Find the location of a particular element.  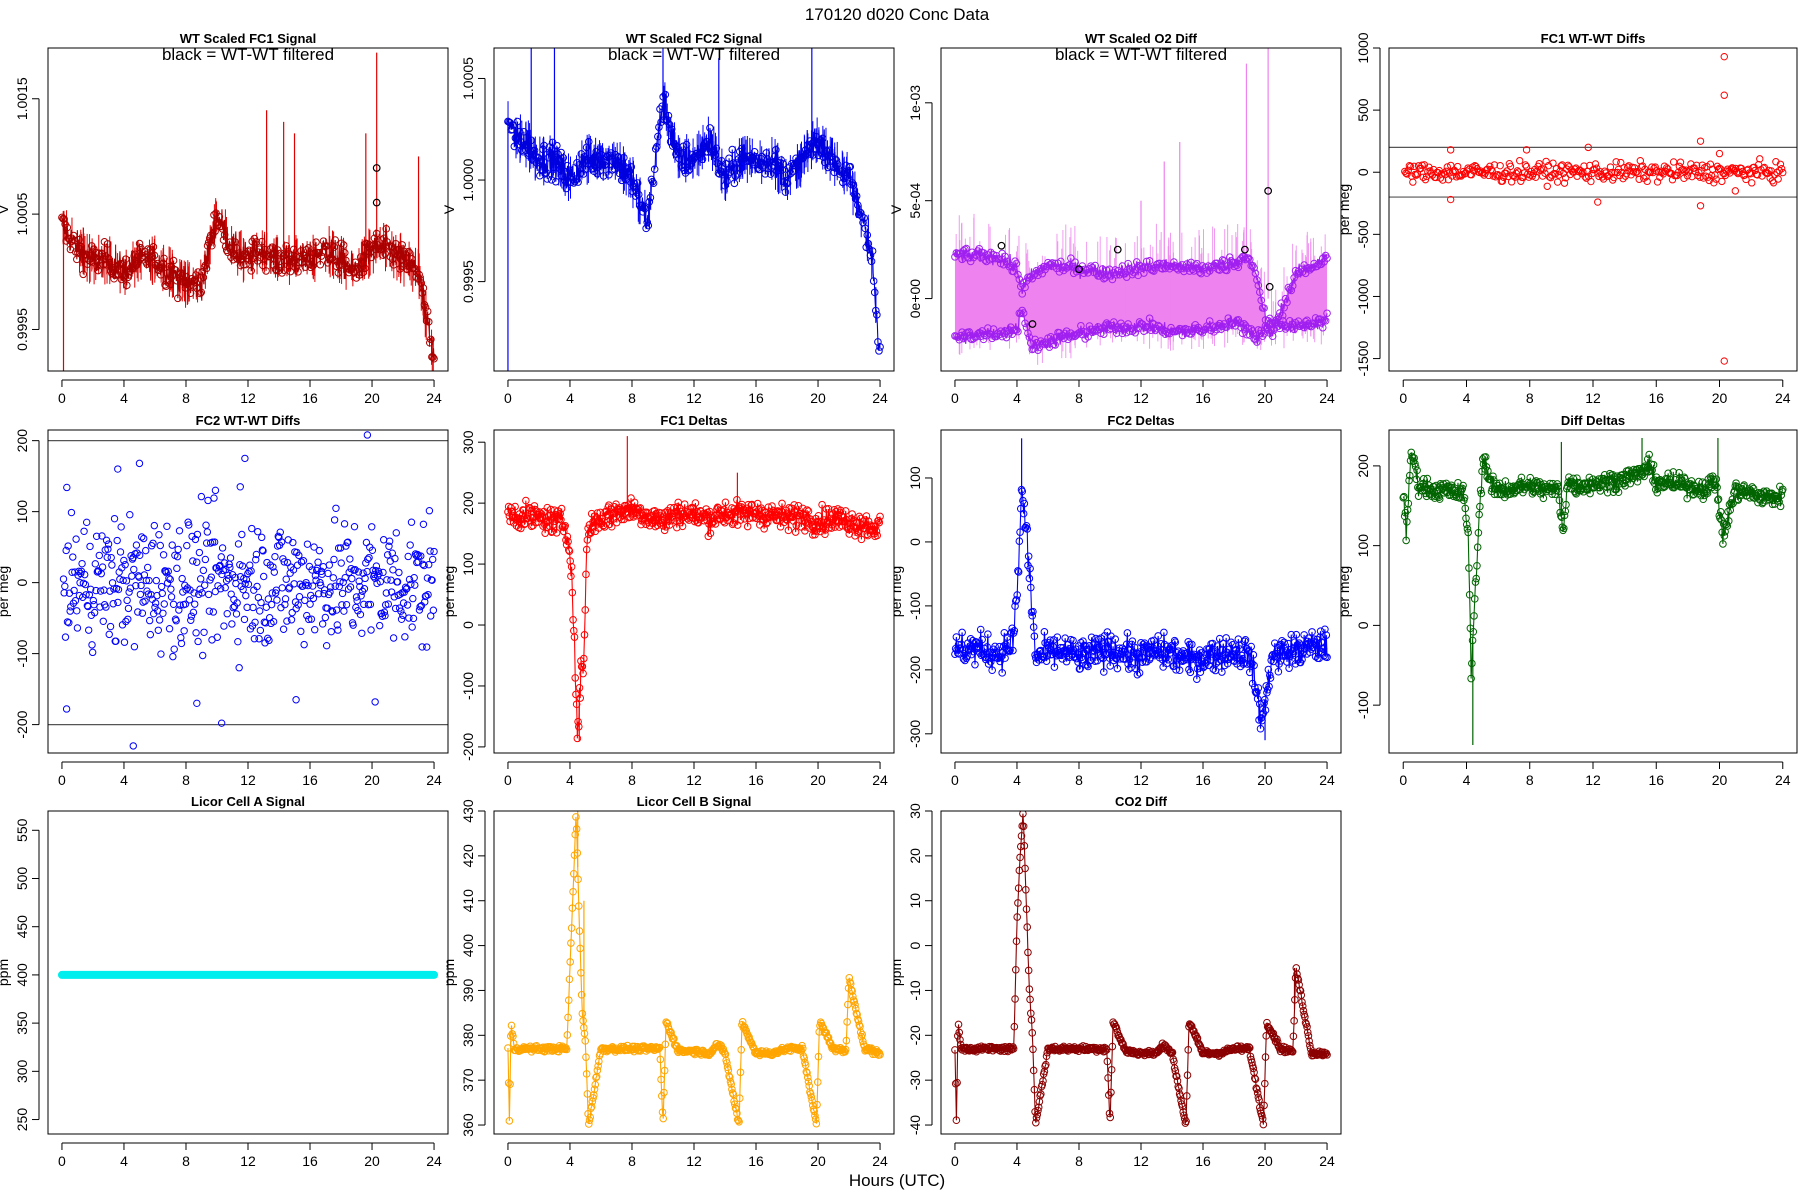

x-tick-label: 20 is located at coordinates (1720, 780).